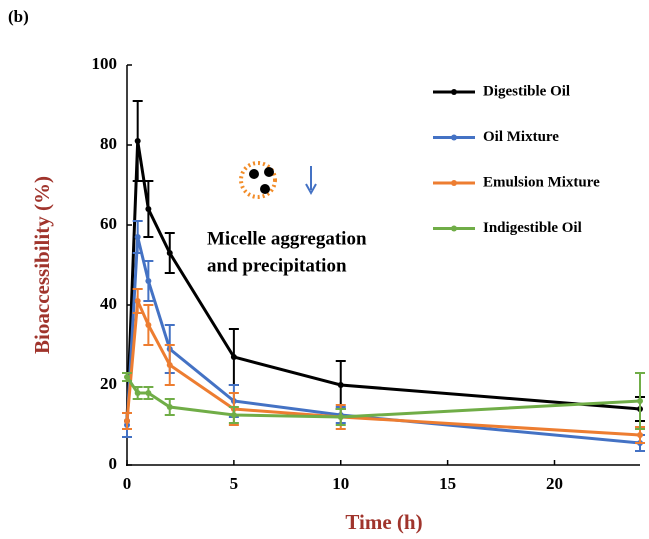 This screenshot has height=539, width=649. Describe the element at coordinates (383, 397) in the screenshot. I see `series-line` at that location.